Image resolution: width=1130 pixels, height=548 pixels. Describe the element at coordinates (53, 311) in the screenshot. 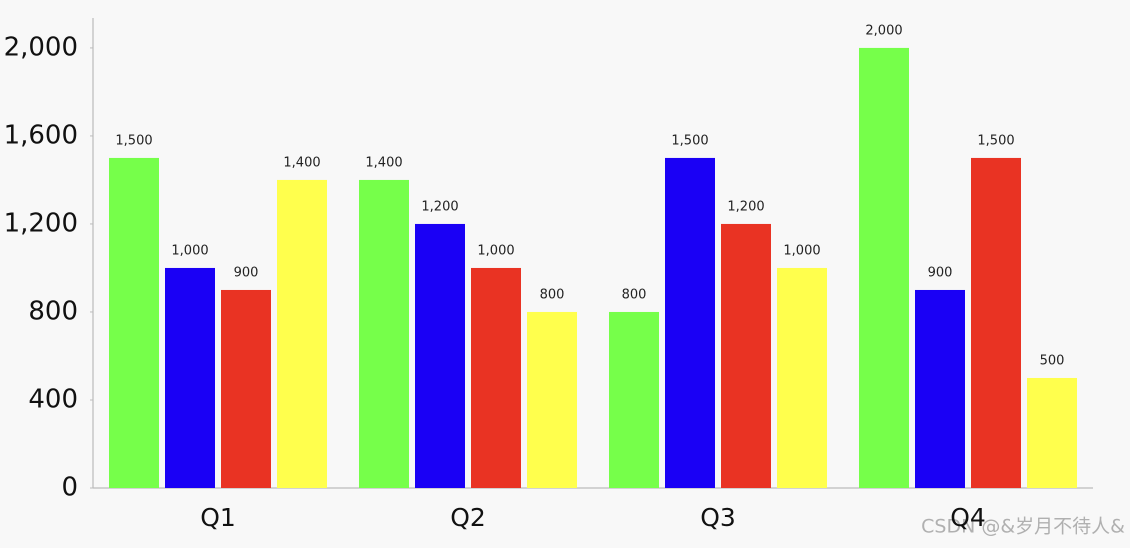

I see `y-tick-label: 800` at that location.